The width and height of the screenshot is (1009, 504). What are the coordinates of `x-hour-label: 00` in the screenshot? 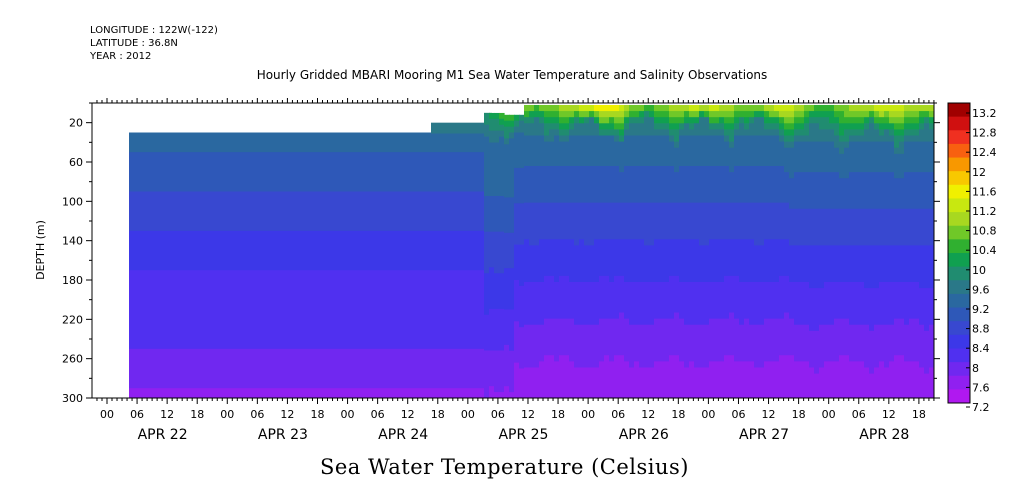 It's located at (588, 414).